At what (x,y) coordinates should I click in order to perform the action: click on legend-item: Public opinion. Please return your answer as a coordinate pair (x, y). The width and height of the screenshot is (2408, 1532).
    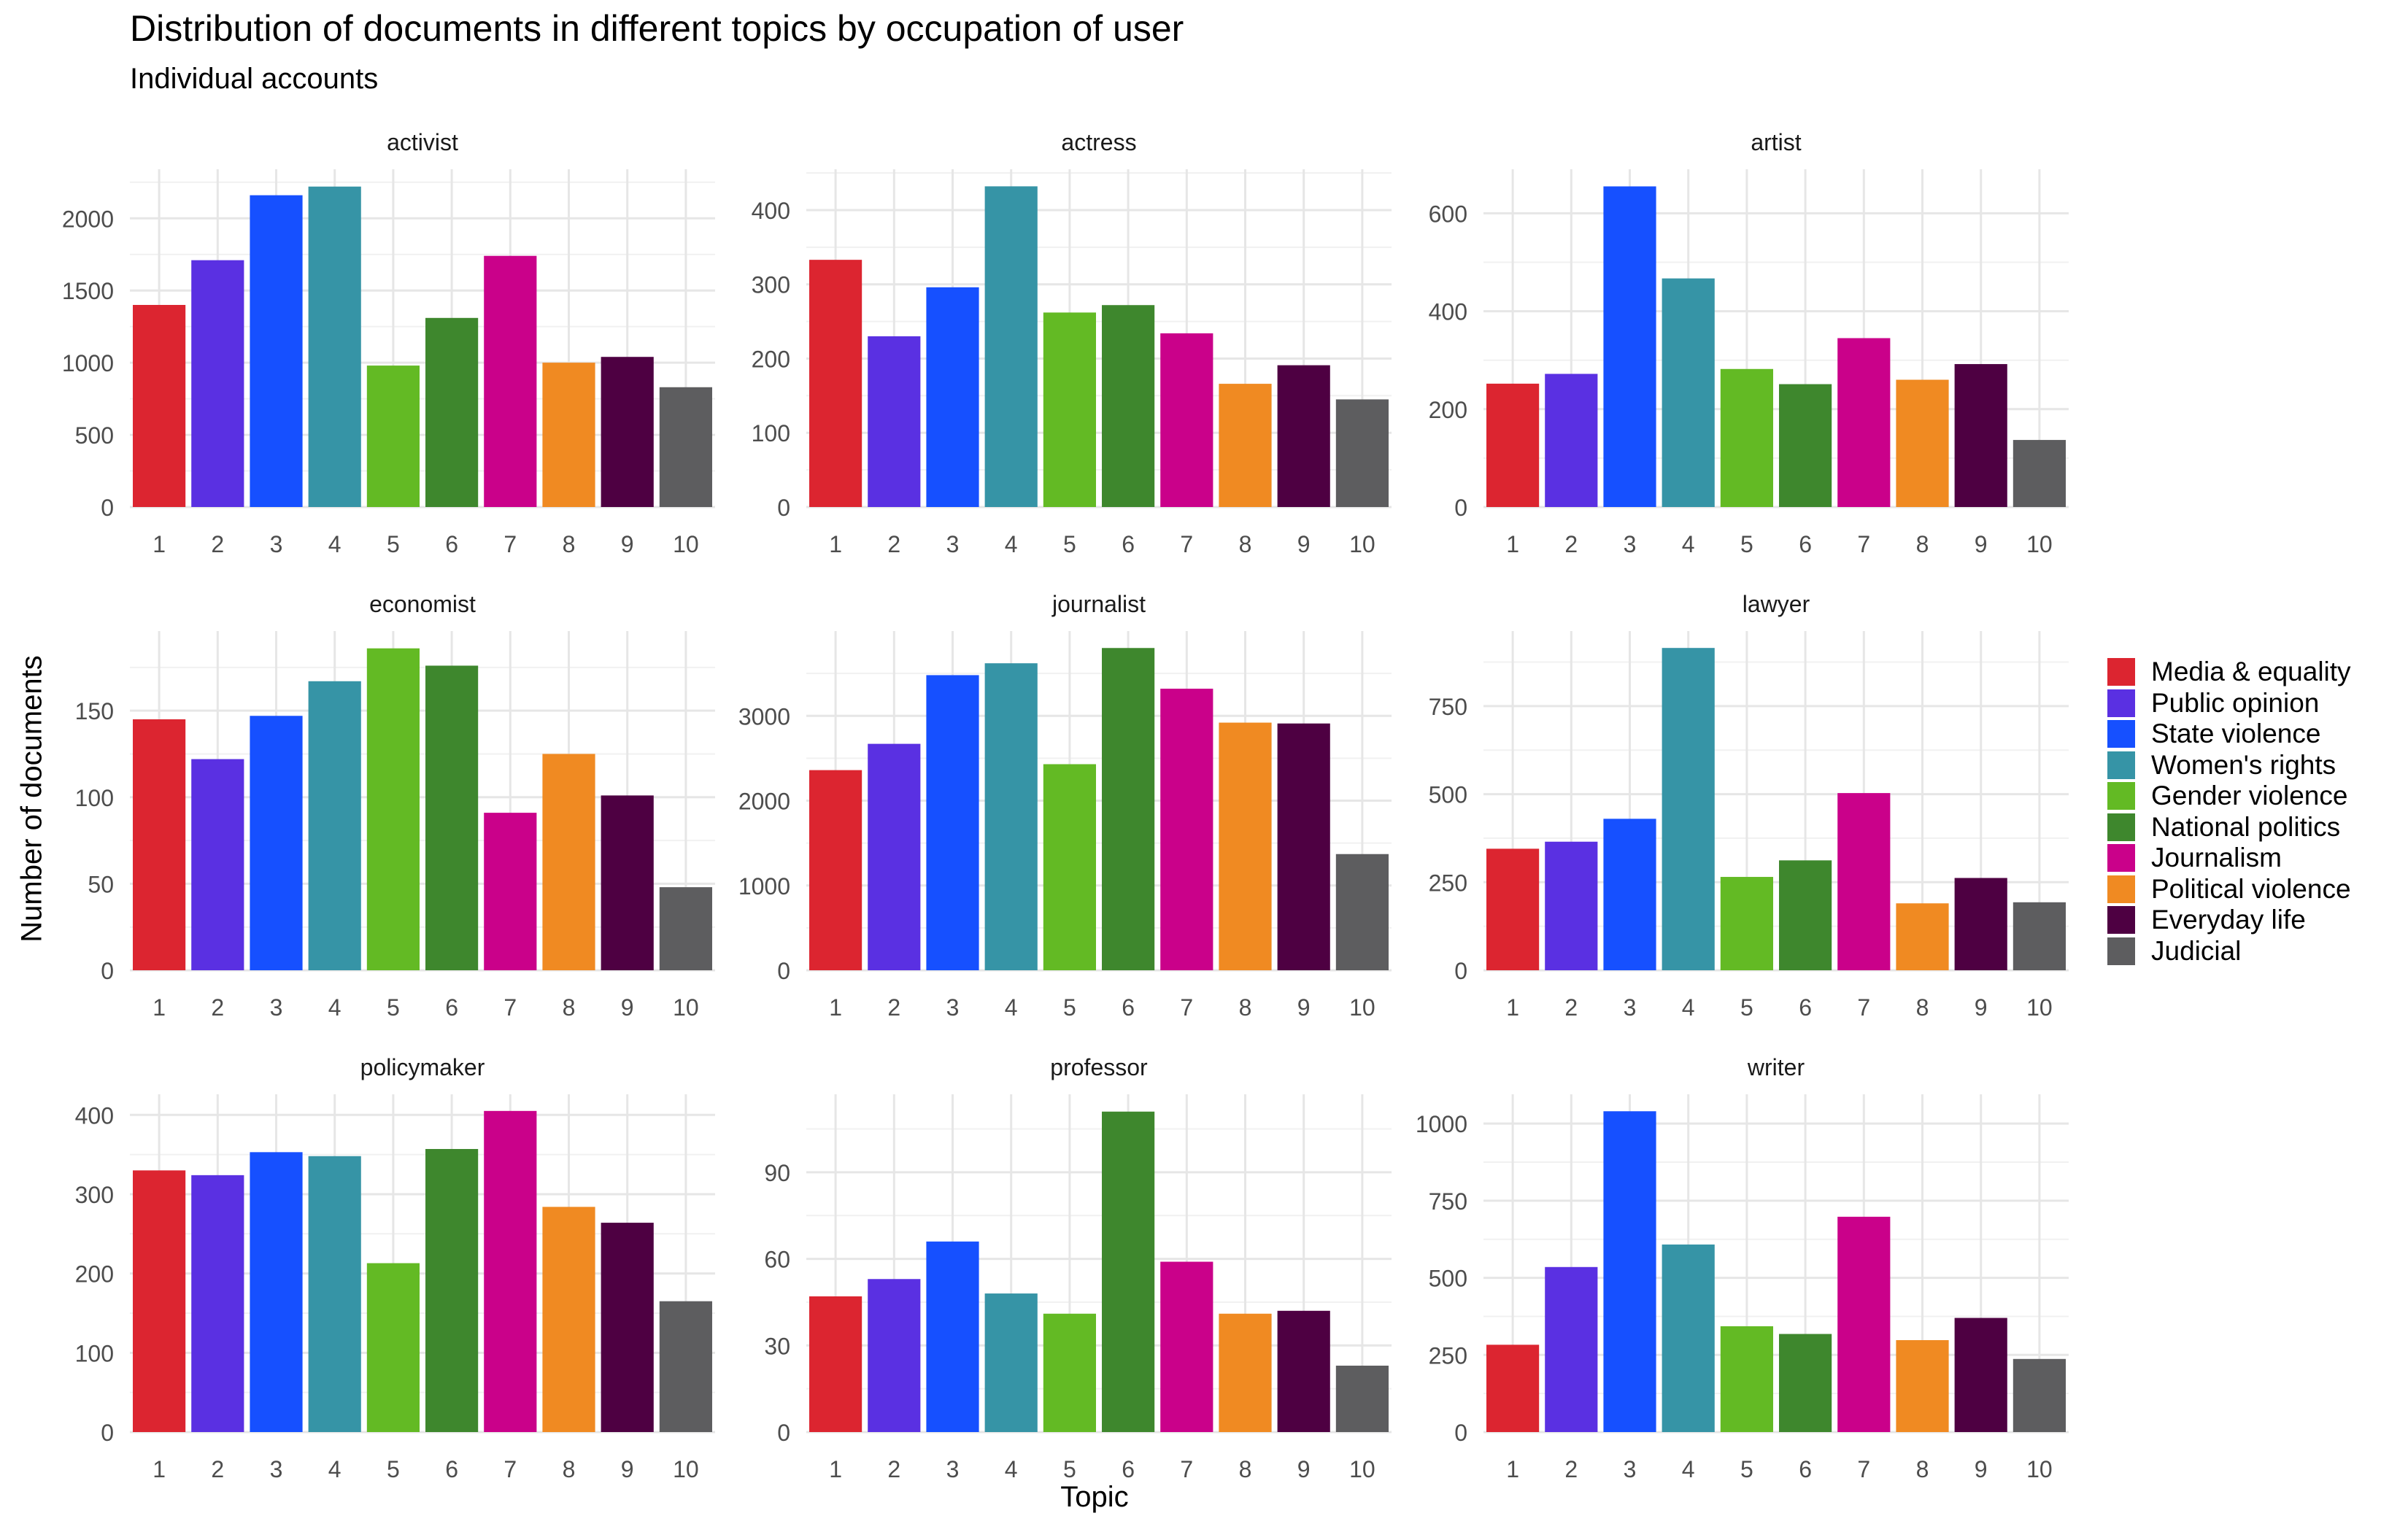
    Looking at the image, I should click on (2229, 704).